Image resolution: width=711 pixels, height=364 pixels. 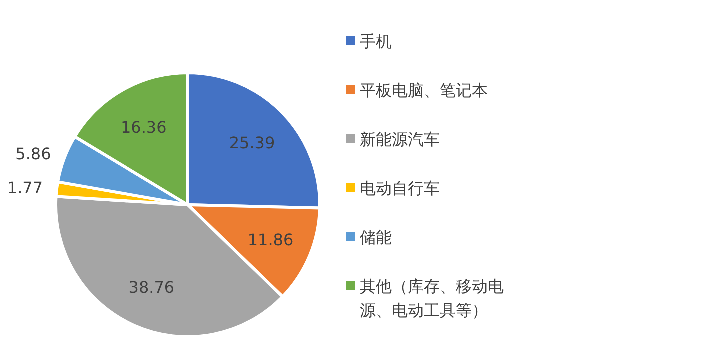 I want to click on data-label: 38.76, so click(x=151, y=288).